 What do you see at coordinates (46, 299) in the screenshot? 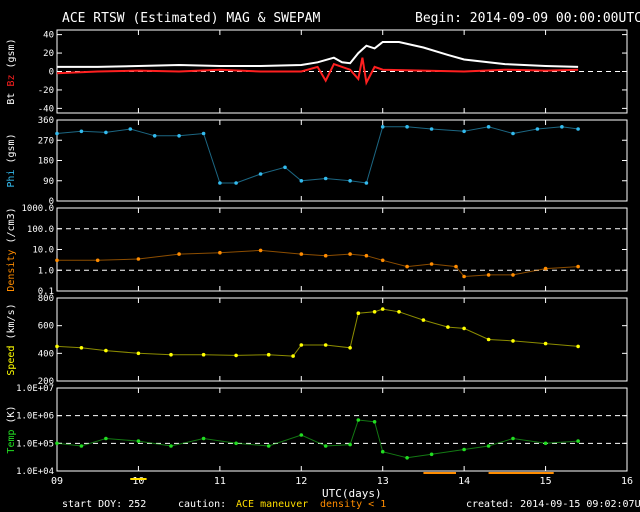
I see `y-tick-label: 800` at bounding box center [46, 299].